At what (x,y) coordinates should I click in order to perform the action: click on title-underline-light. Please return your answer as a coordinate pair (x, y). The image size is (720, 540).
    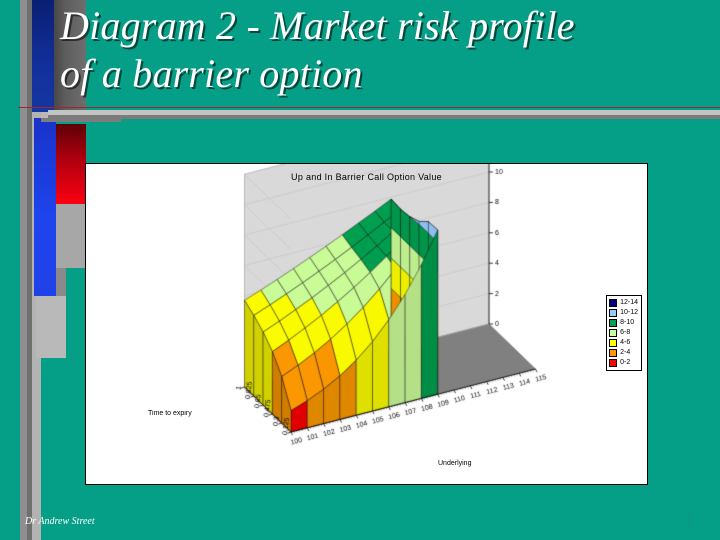
    Looking at the image, I should click on (384, 112).